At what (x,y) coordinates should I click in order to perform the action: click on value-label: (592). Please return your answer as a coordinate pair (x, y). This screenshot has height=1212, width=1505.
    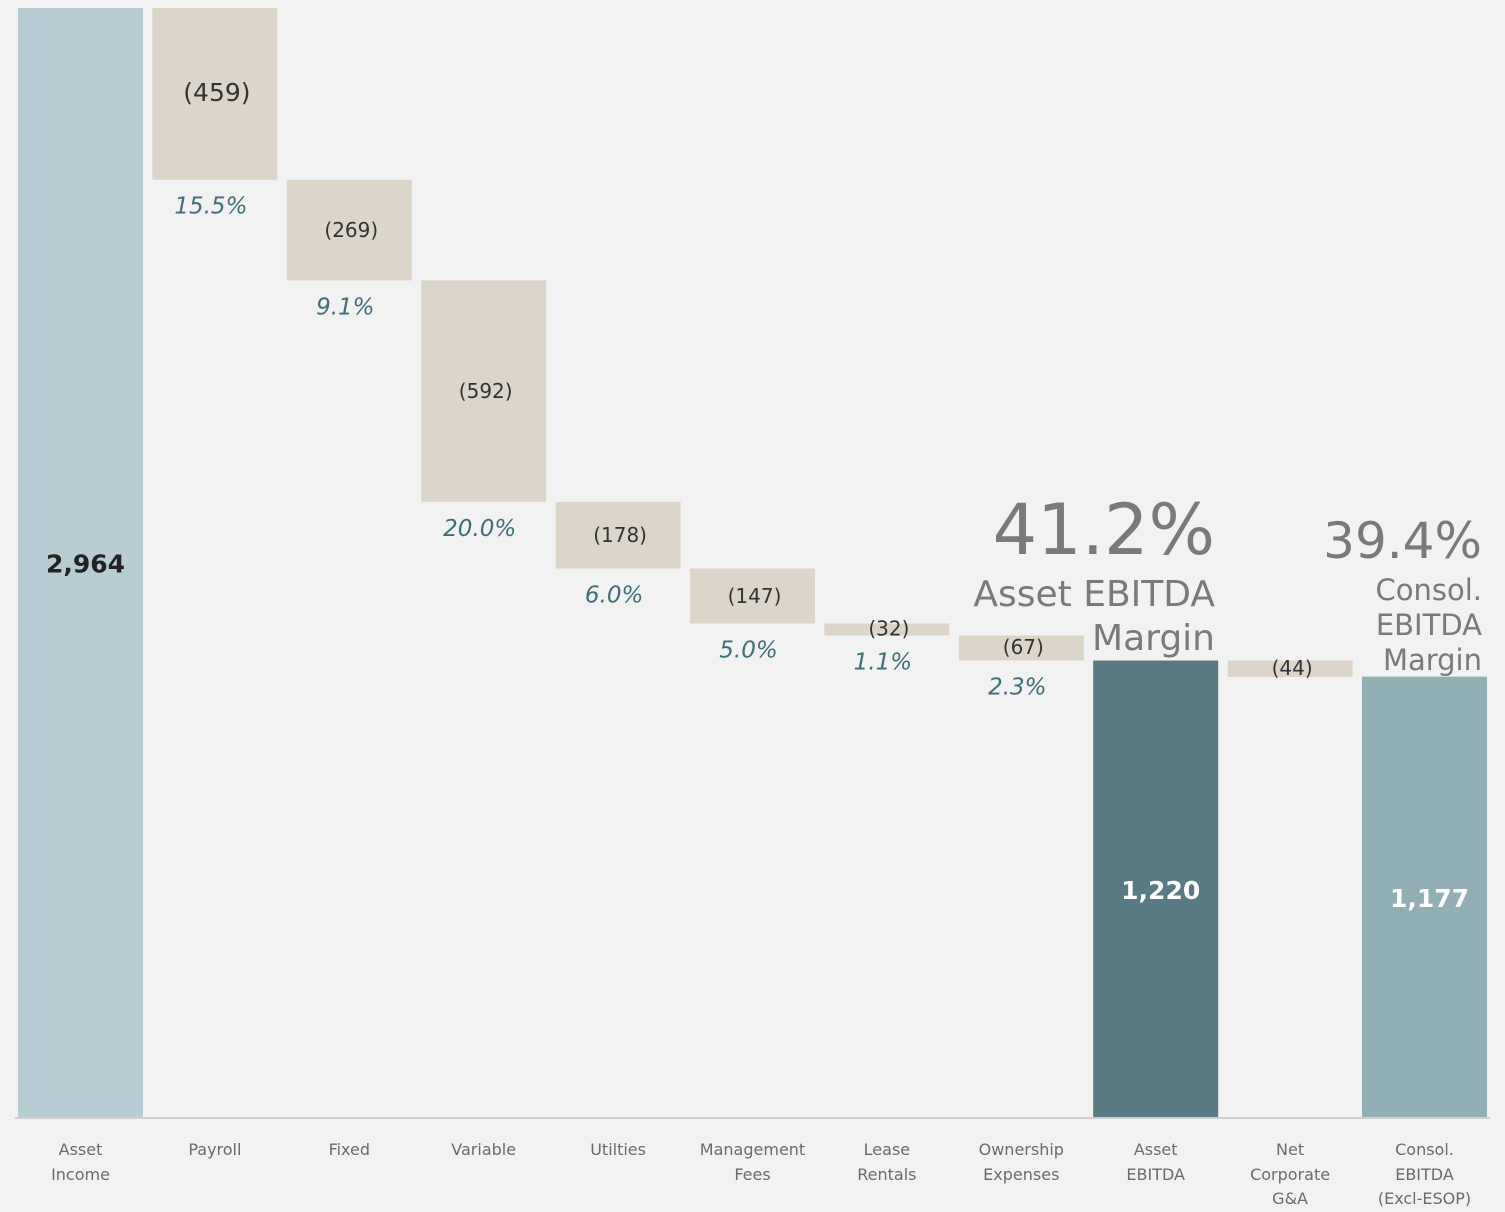
    Looking at the image, I should click on (486, 391).